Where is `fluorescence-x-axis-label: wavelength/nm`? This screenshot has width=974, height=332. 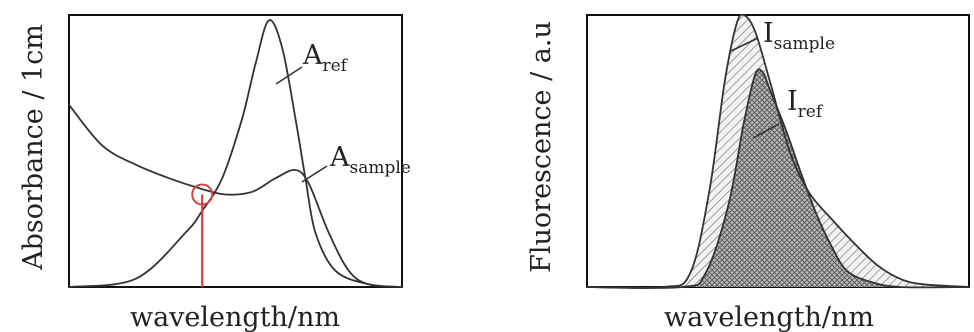 fluorescence-x-axis-label: wavelength/nm is located at coordinates (769, 317).